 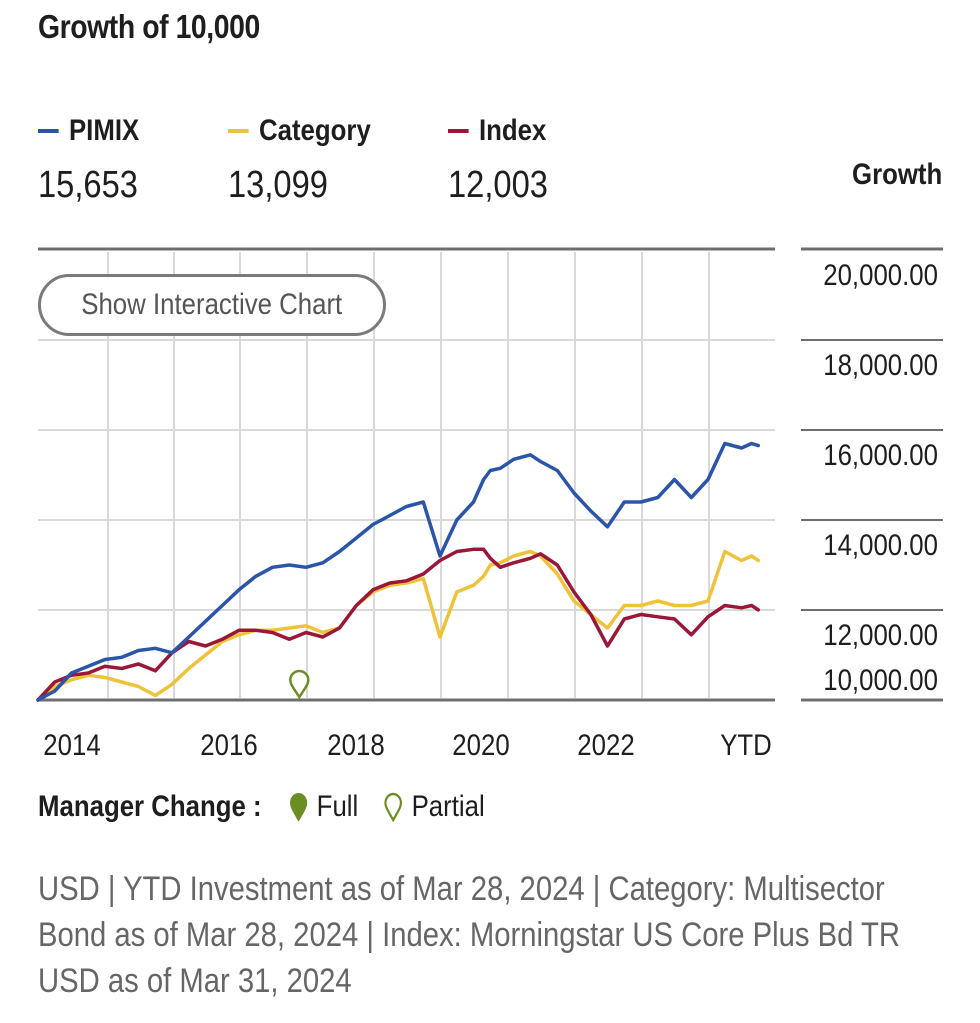 I want to click on x-tick-label: 2014, so click(x=71, y=744).